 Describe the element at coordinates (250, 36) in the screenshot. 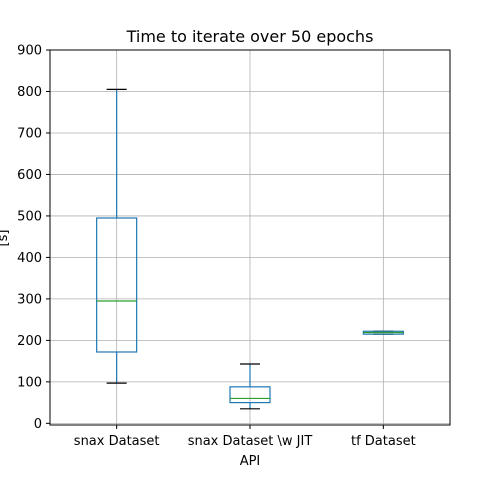

I see `chart-title: Time to iterate over 50 epochs` at that location.